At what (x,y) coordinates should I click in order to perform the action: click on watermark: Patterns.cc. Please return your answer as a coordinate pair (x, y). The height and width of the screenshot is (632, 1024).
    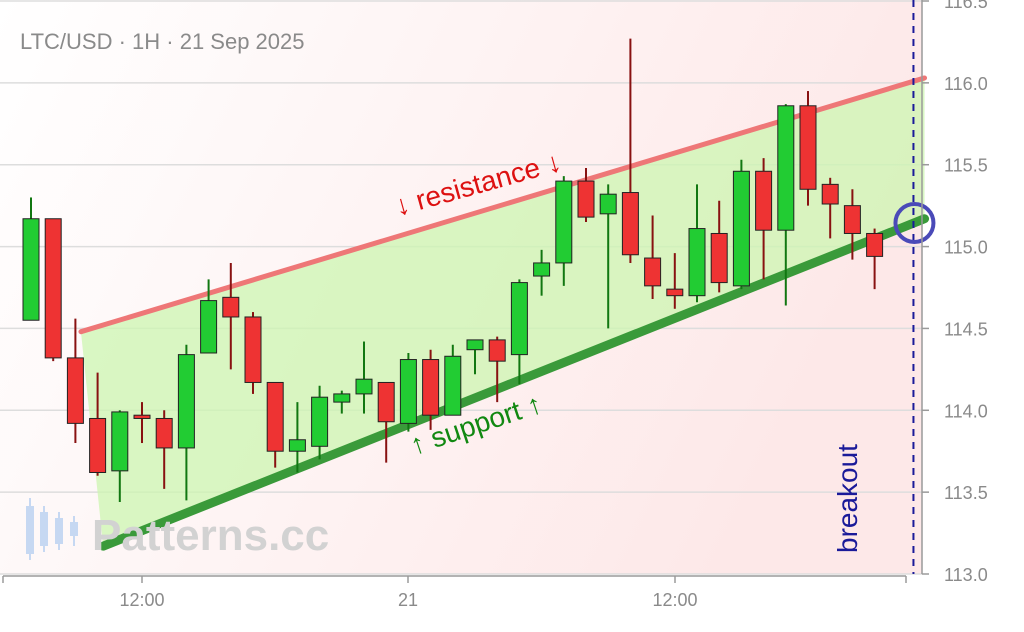
    Looking at the image, I should click on (177, 529).